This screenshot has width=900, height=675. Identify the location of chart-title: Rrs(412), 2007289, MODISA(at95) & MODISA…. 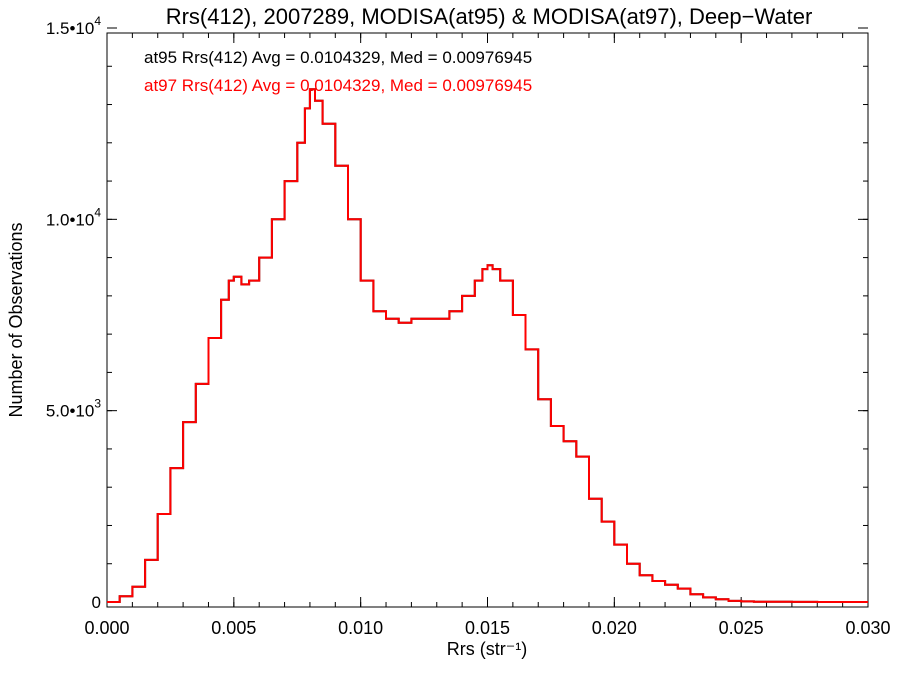
(489, 16).